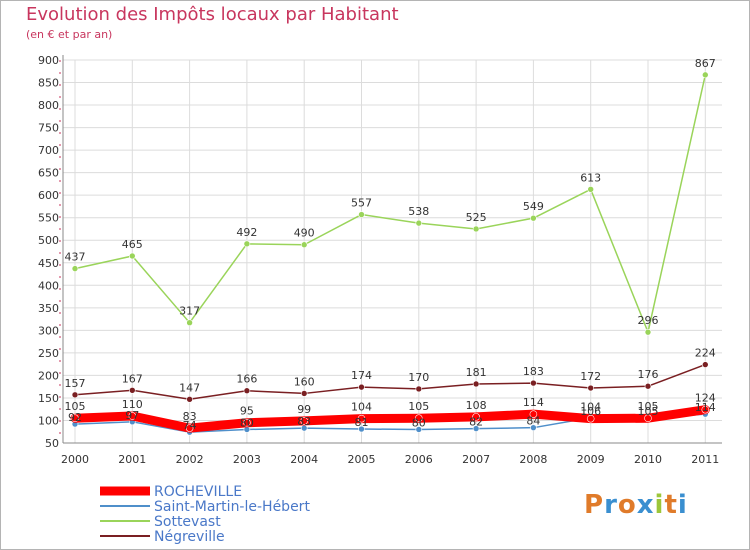  Describe the element at coordinates (476, 405) in the screenshot. I see `data-label: 108` at that location.